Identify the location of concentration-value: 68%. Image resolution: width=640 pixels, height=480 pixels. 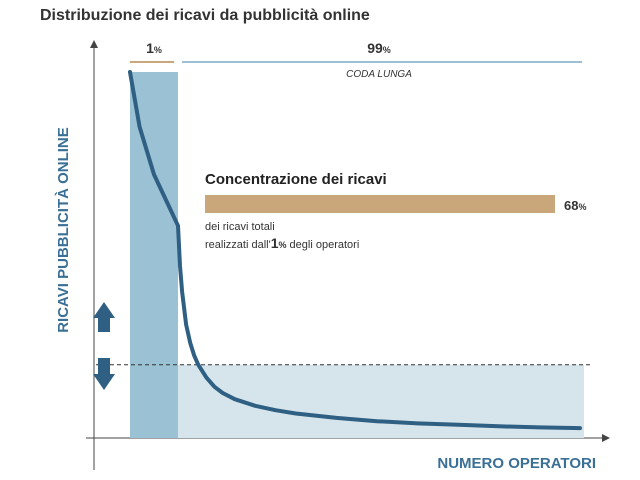
(575, 205).